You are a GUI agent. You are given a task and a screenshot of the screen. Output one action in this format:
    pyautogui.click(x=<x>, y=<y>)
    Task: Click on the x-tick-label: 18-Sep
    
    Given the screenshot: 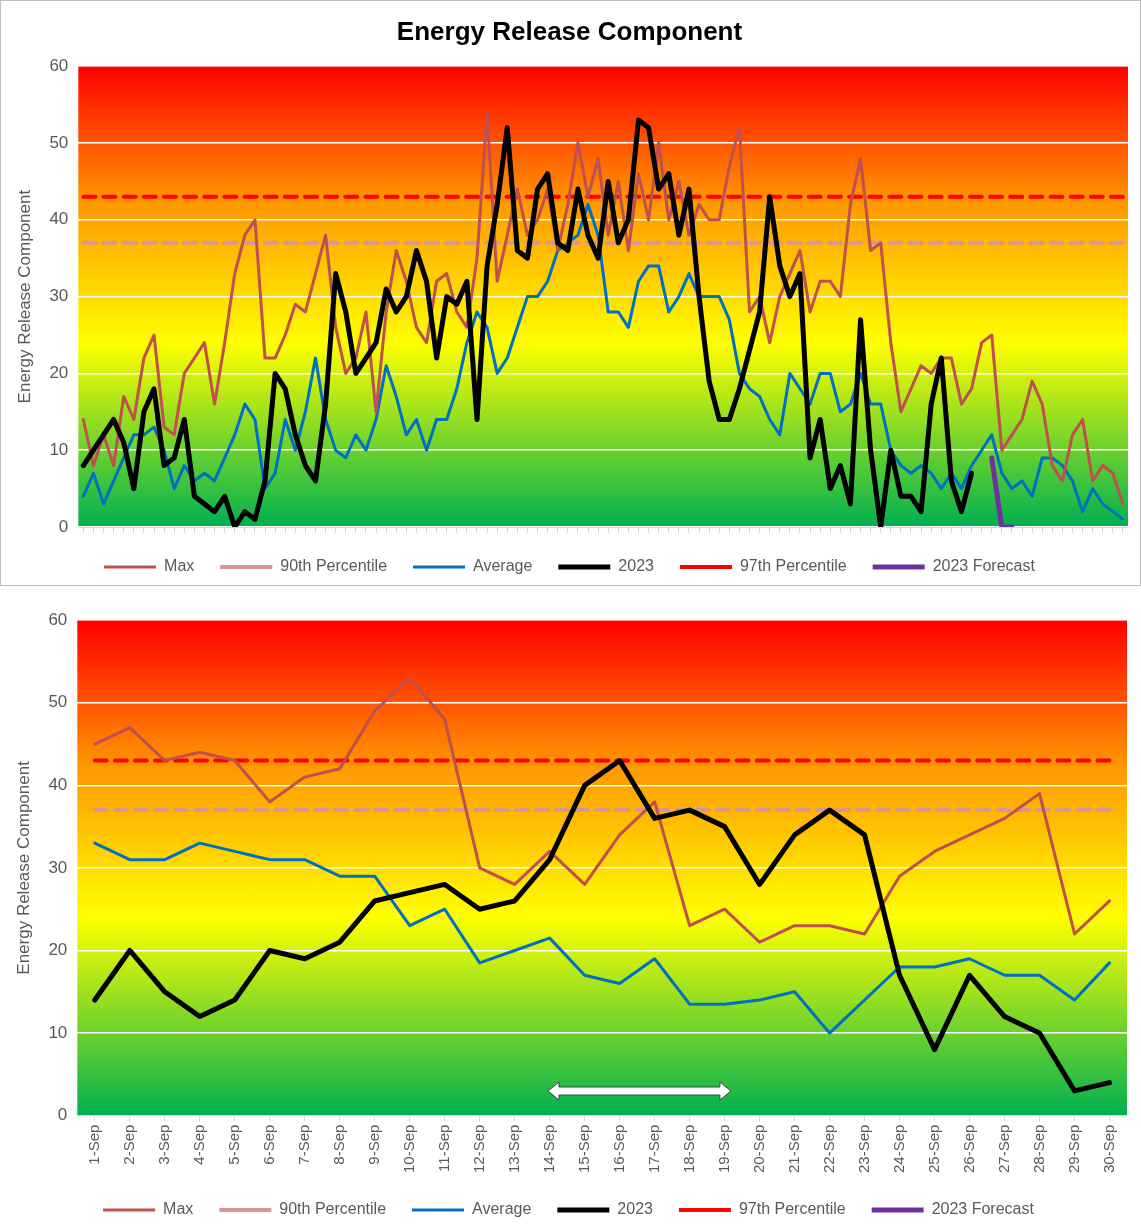 What is the action you would take?
    pyautogui.click(x=688, y=1149)
    